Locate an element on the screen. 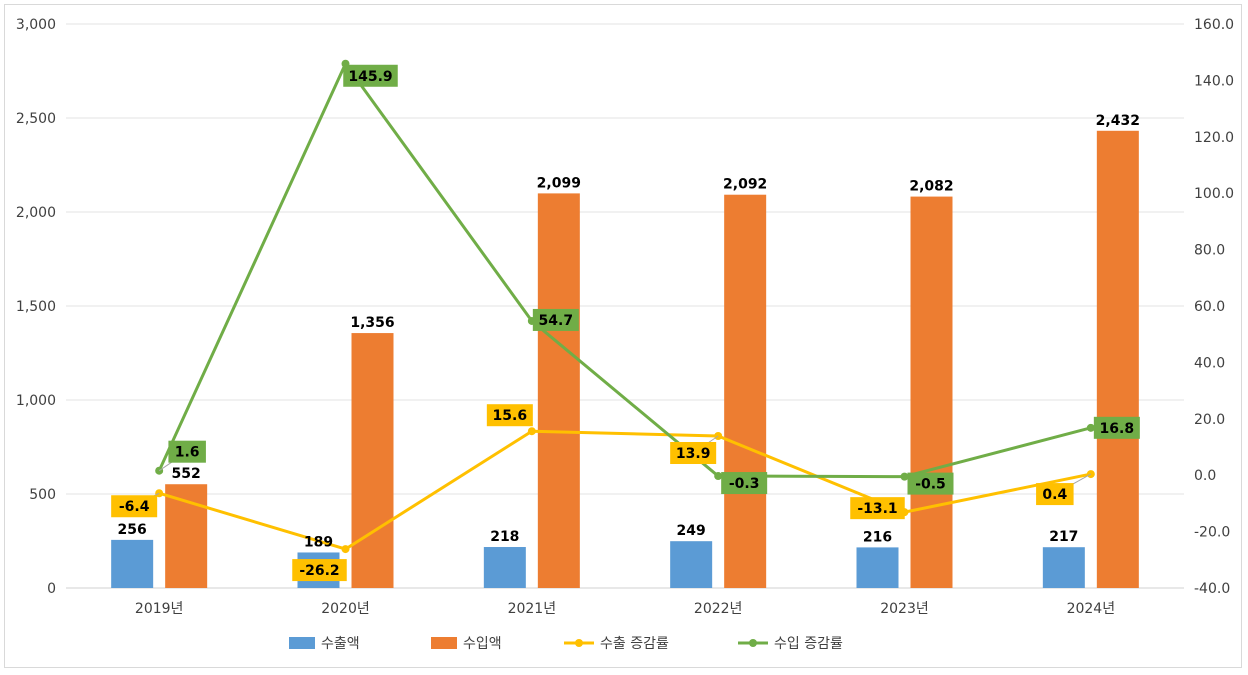  left-tick-label: 2,500 is located at coordinates (36, 119).